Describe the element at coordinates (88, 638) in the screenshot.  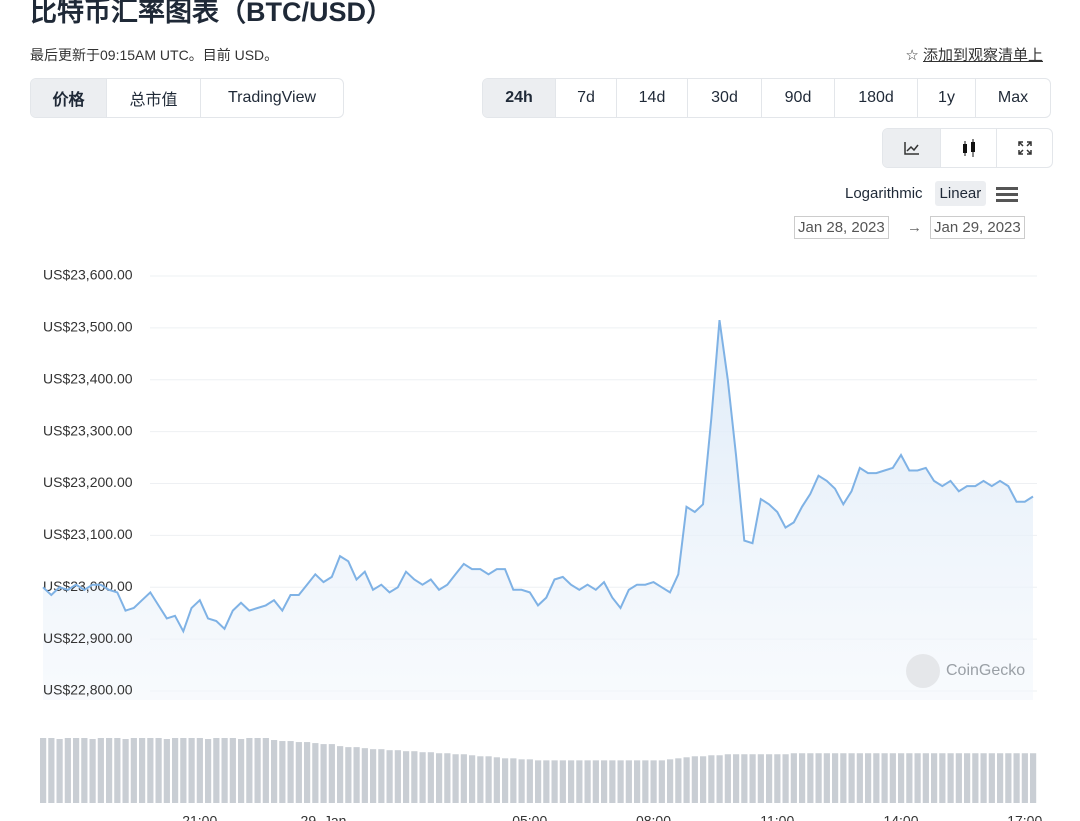
I see `y-tick-label: US$22,900.00` at that location.